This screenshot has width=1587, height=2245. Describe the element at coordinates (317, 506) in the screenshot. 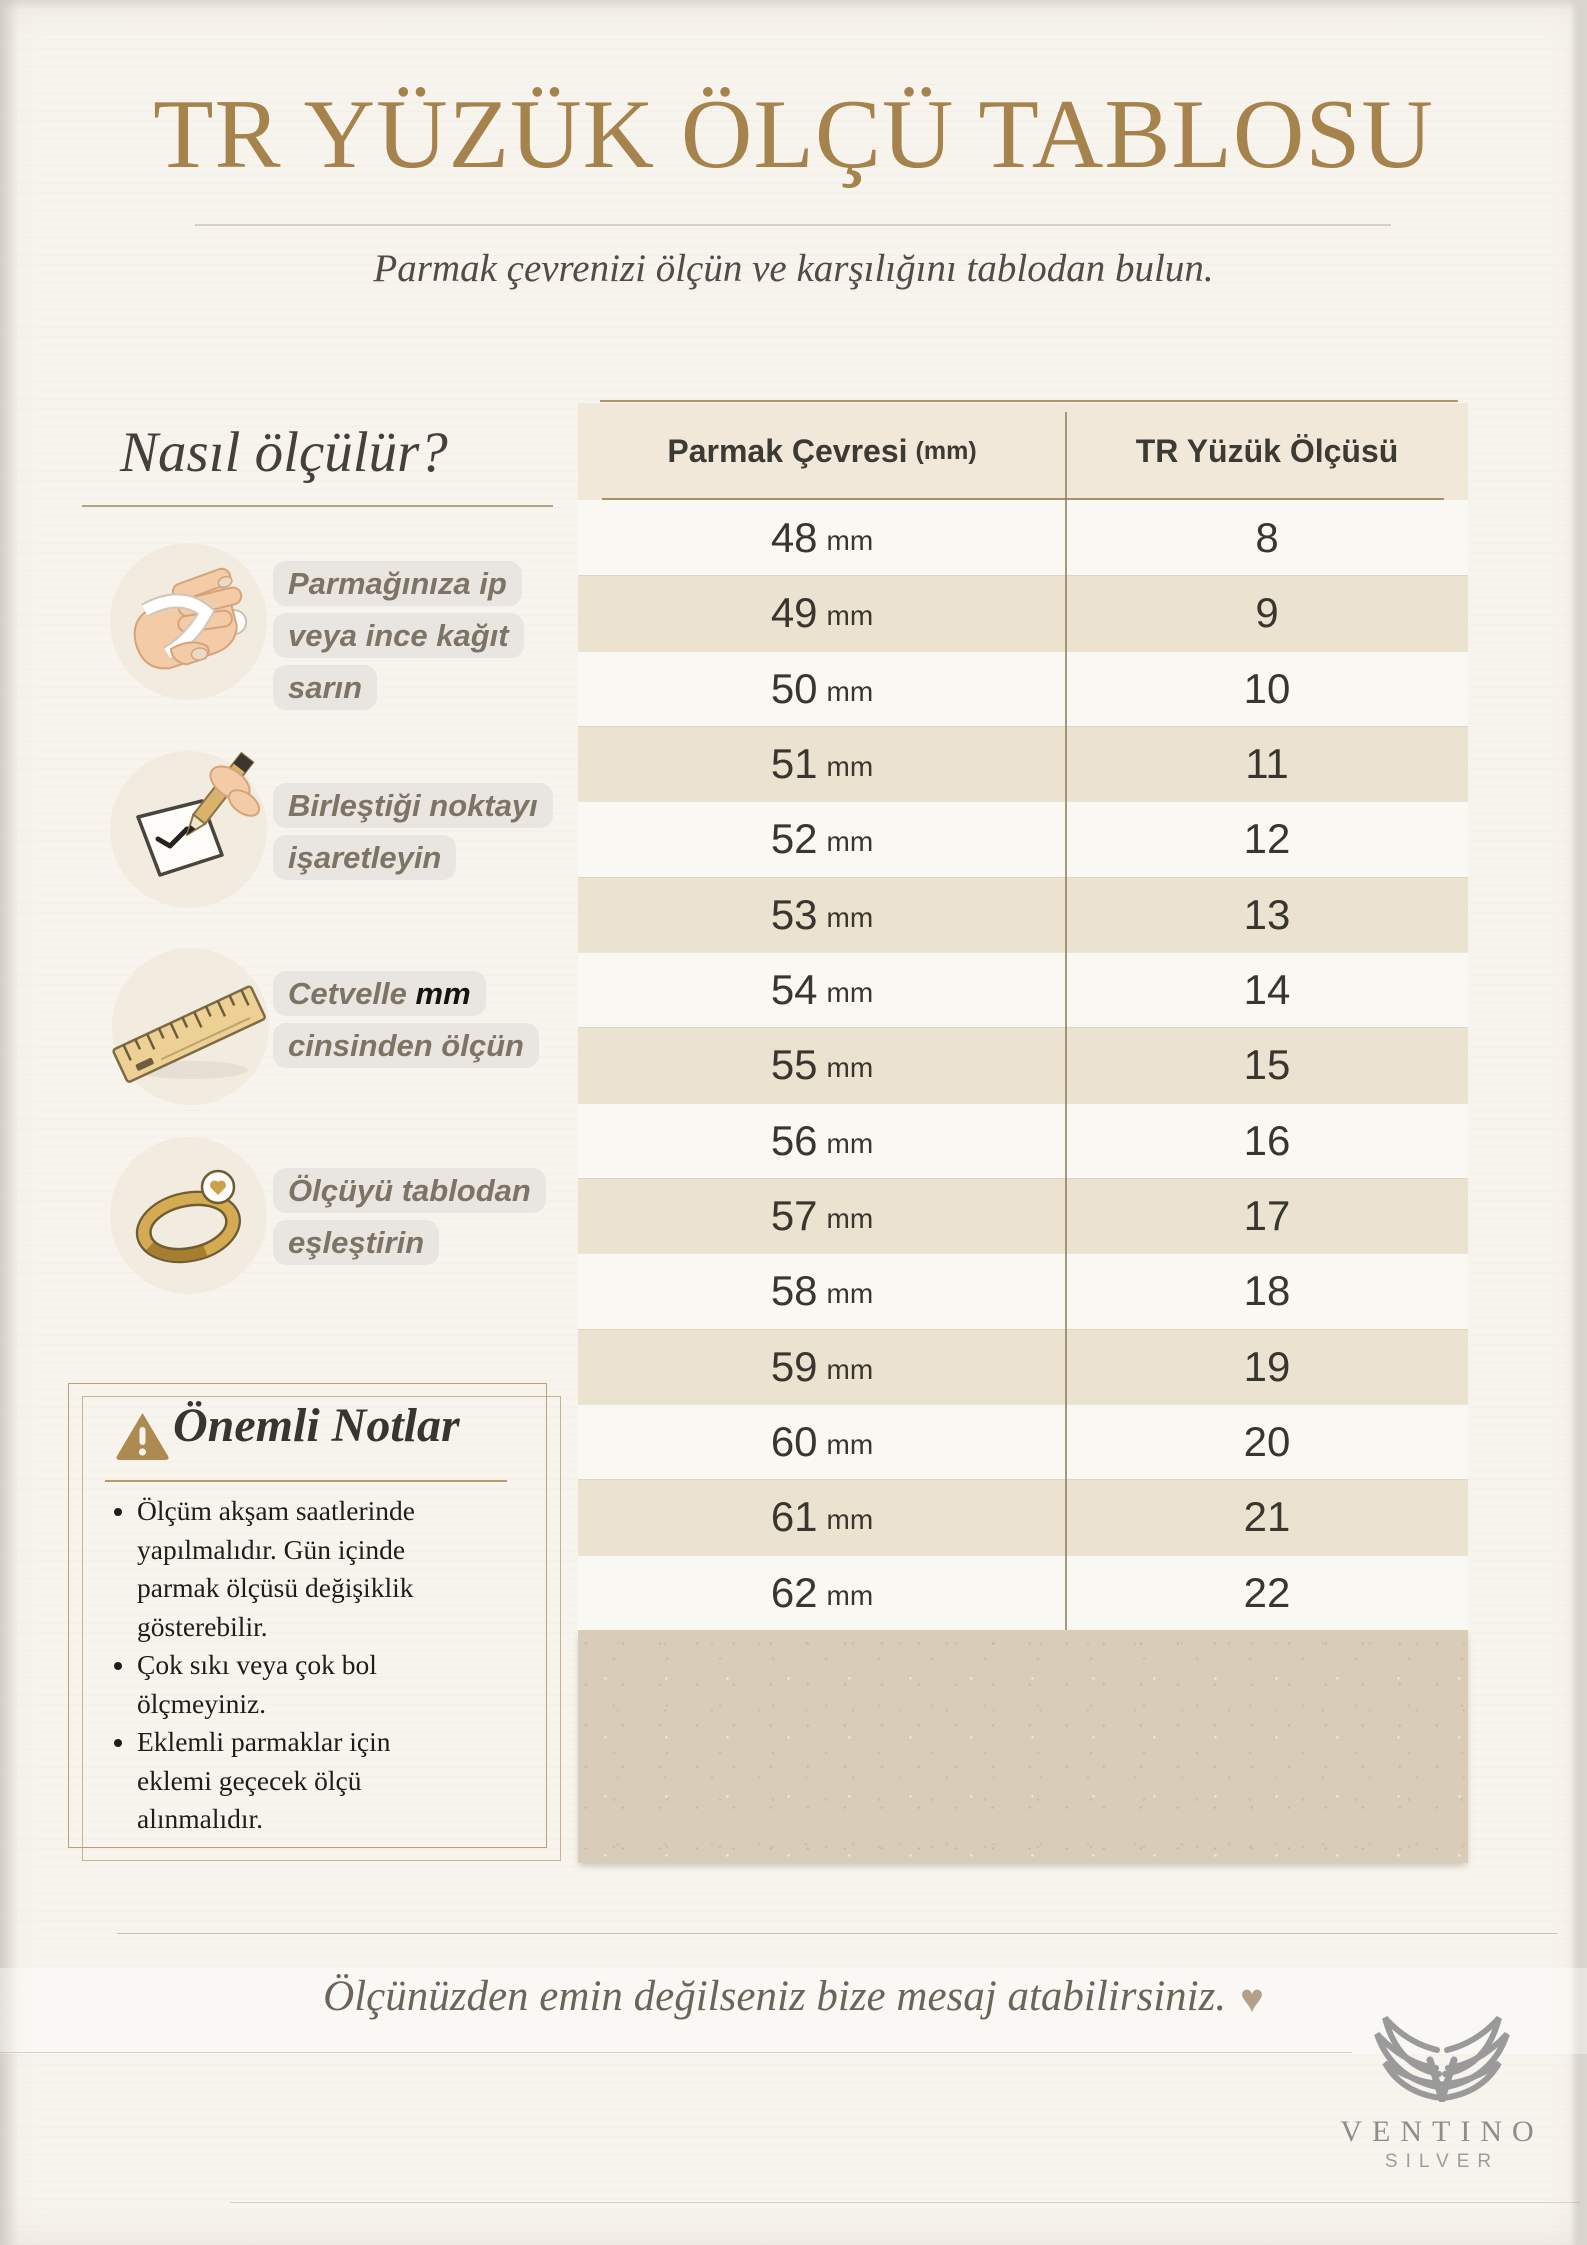

I see `how-to-divider` at that location.